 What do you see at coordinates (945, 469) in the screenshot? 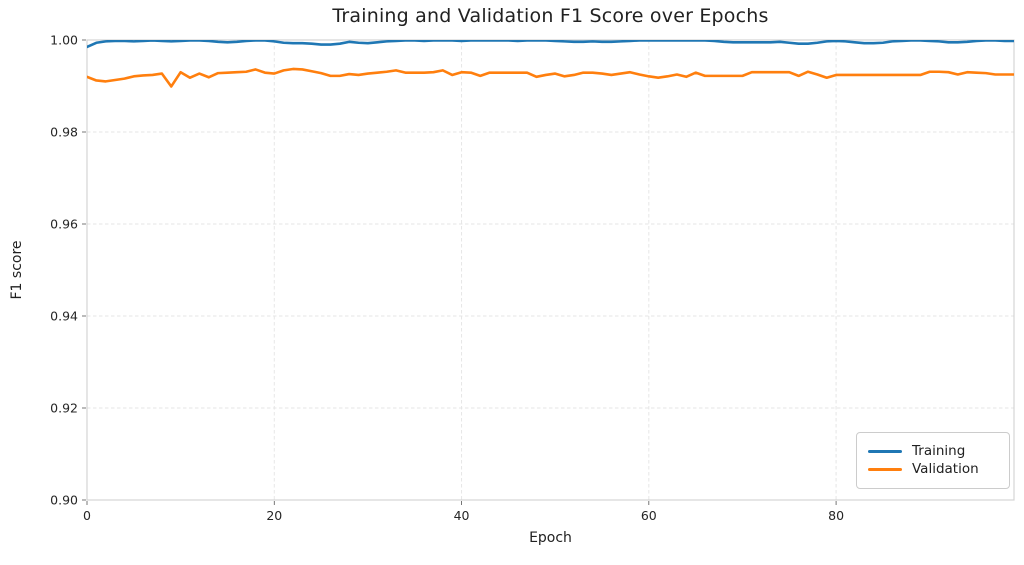
I see `legend-label-validation: Validation` at bounding box center [945, 469].